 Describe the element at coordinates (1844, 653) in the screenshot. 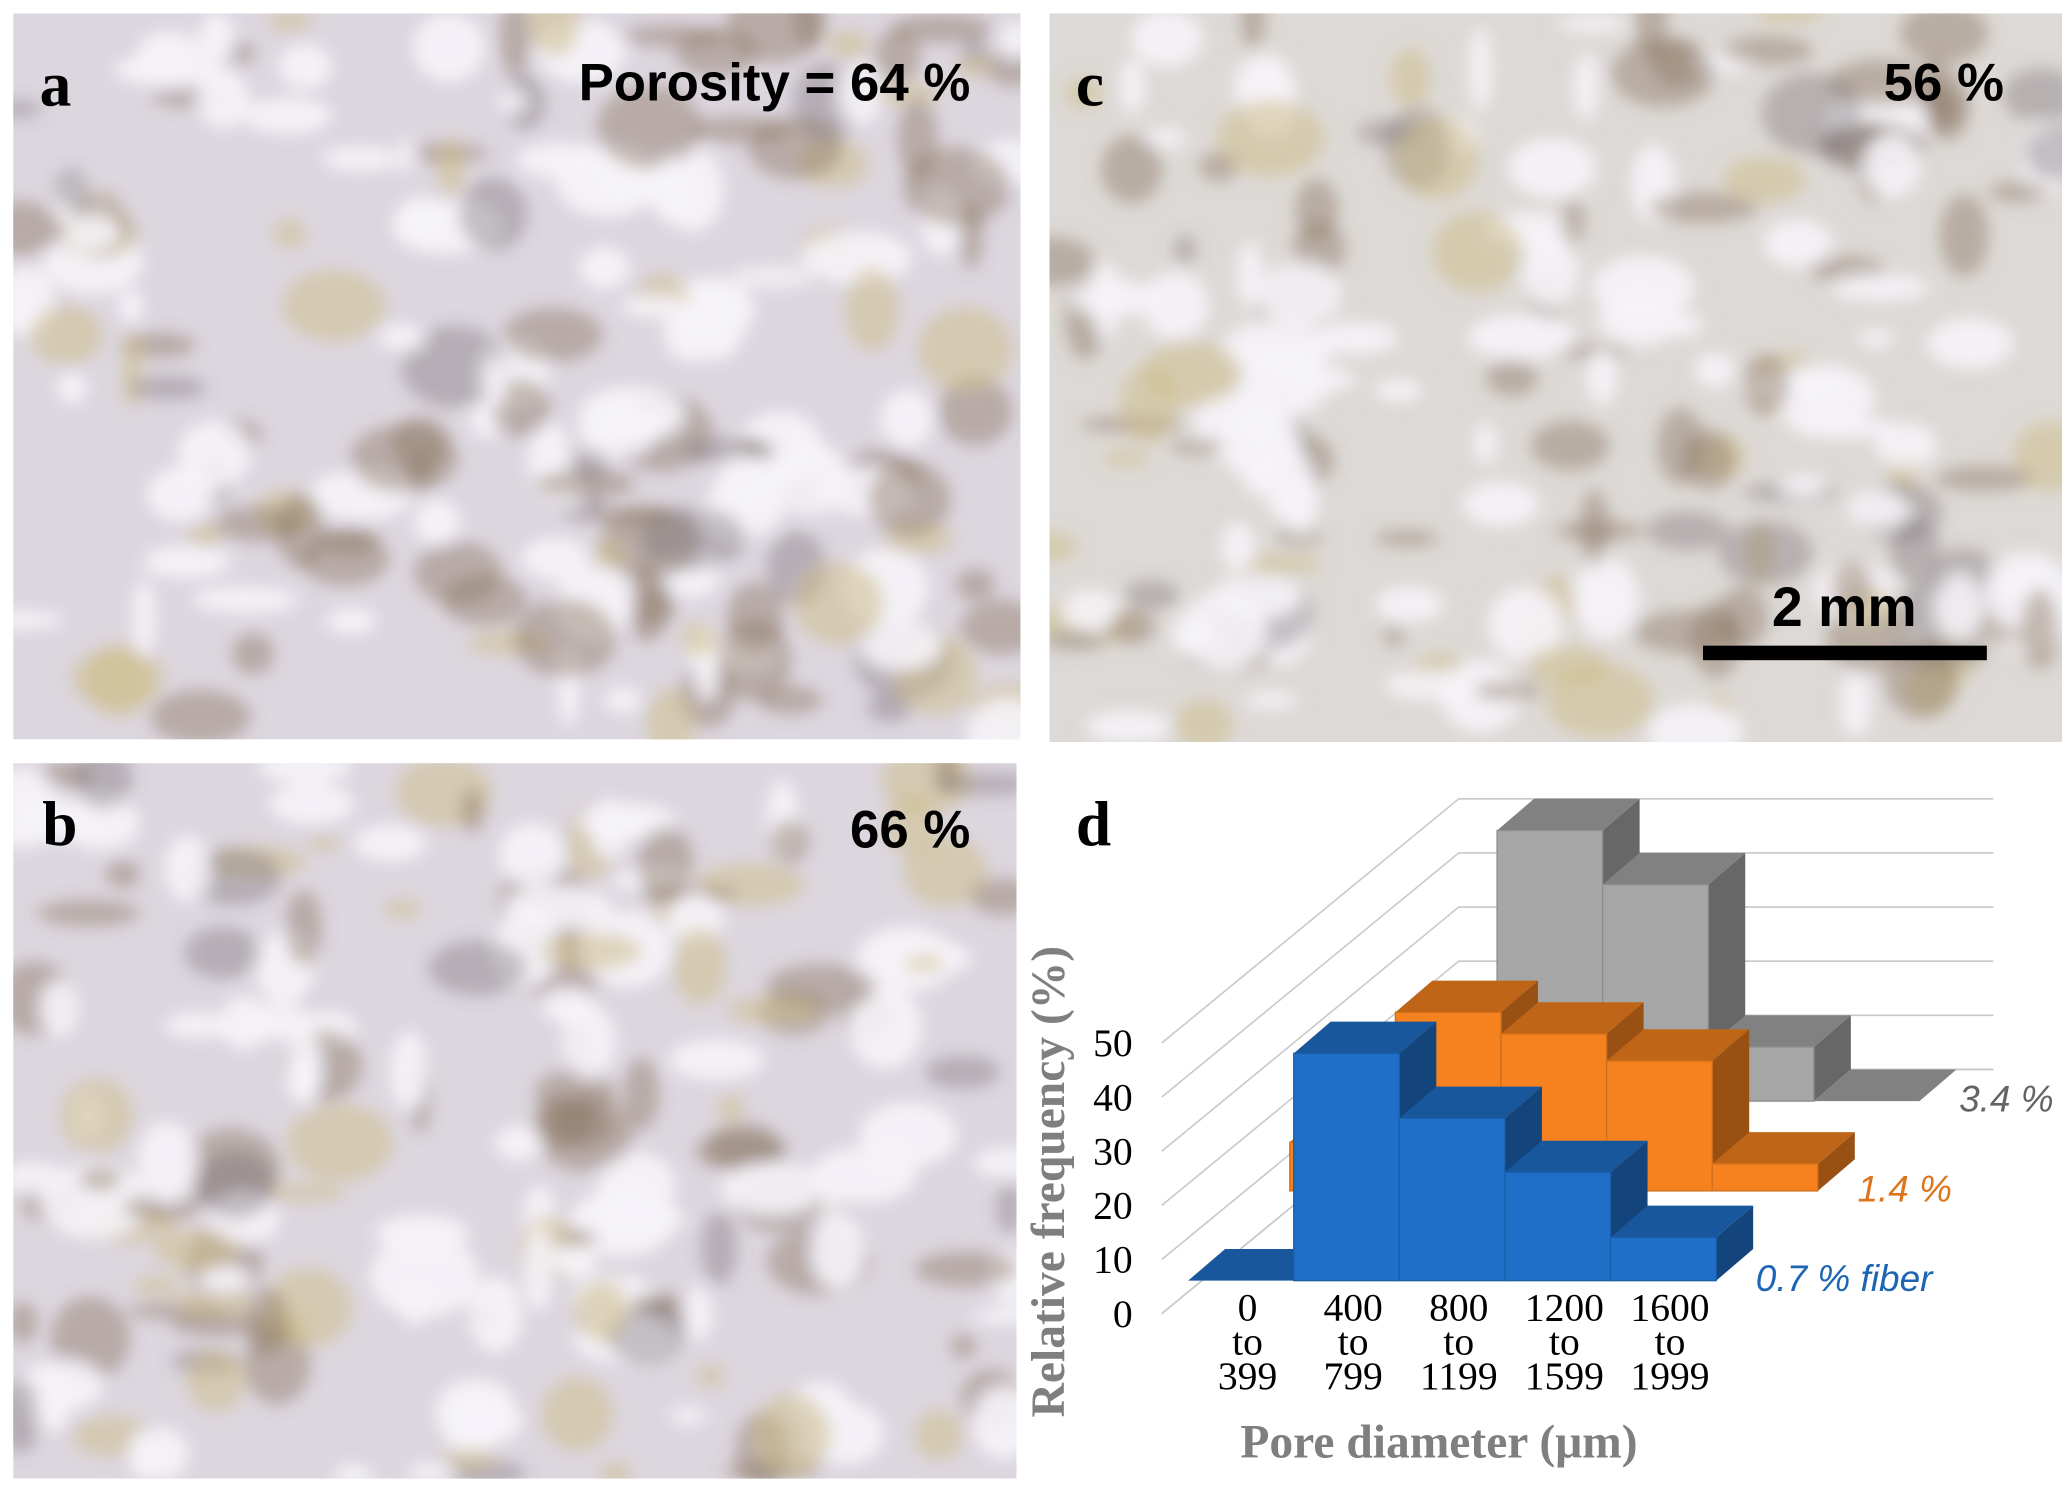

I see `scale-bar` at that location.